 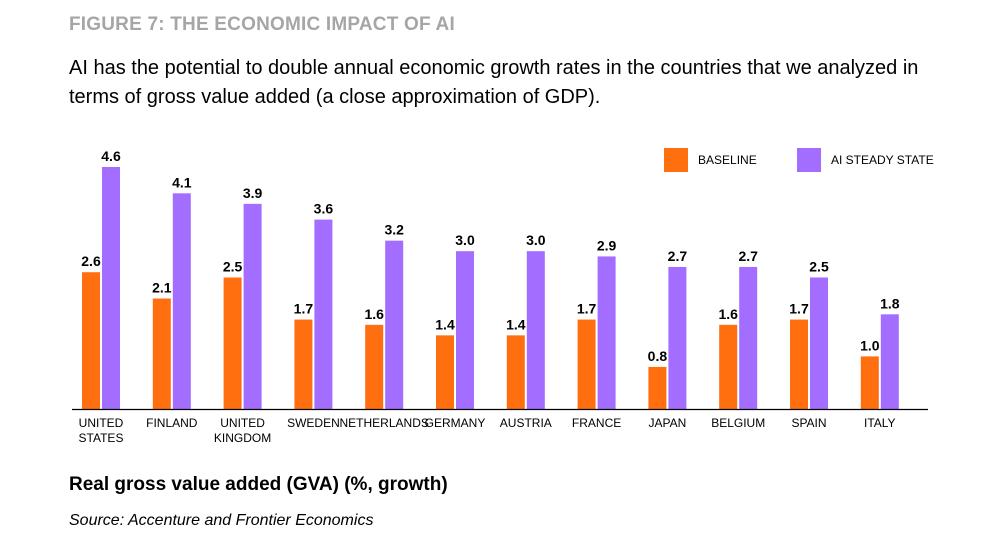 I want to click on legend-baseline-label: BASELINE, so click(x=727, y=160).